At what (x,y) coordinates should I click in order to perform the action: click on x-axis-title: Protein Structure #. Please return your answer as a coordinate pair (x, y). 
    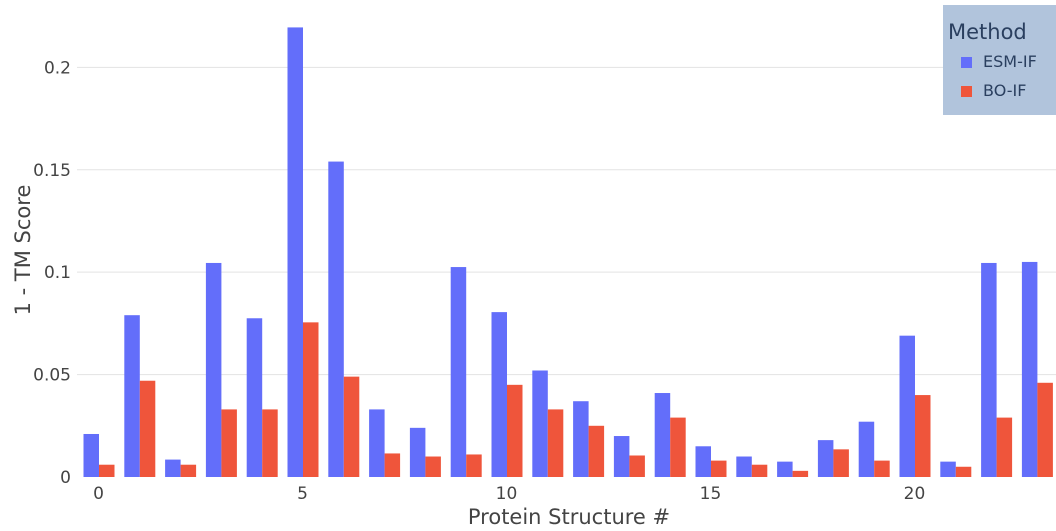
    Looking at the image, I should click on (569, 517).